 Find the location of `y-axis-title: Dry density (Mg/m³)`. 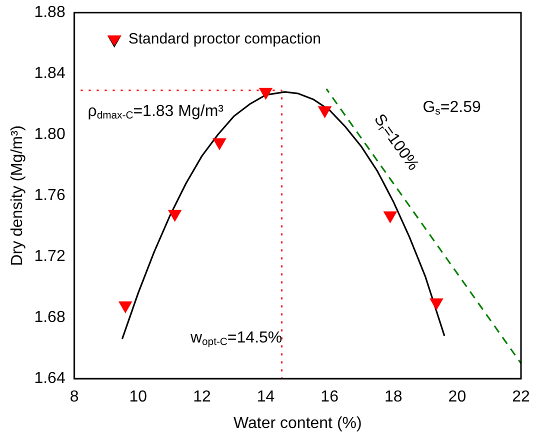

y-axis-title: Dry density (Mg/m³) is located at coordinates (17, 195).